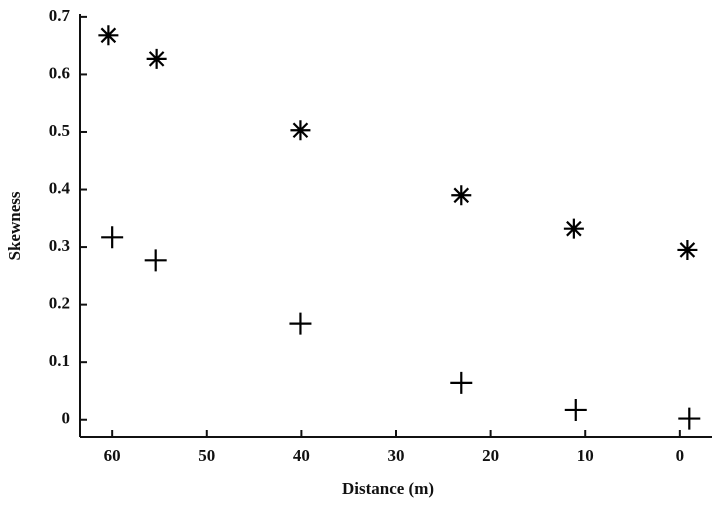 This screenshot has width=712, height=505. Describe the element at coordinates (585, 455) in the screenshot. I see `x-tick-label: 10` at that location.